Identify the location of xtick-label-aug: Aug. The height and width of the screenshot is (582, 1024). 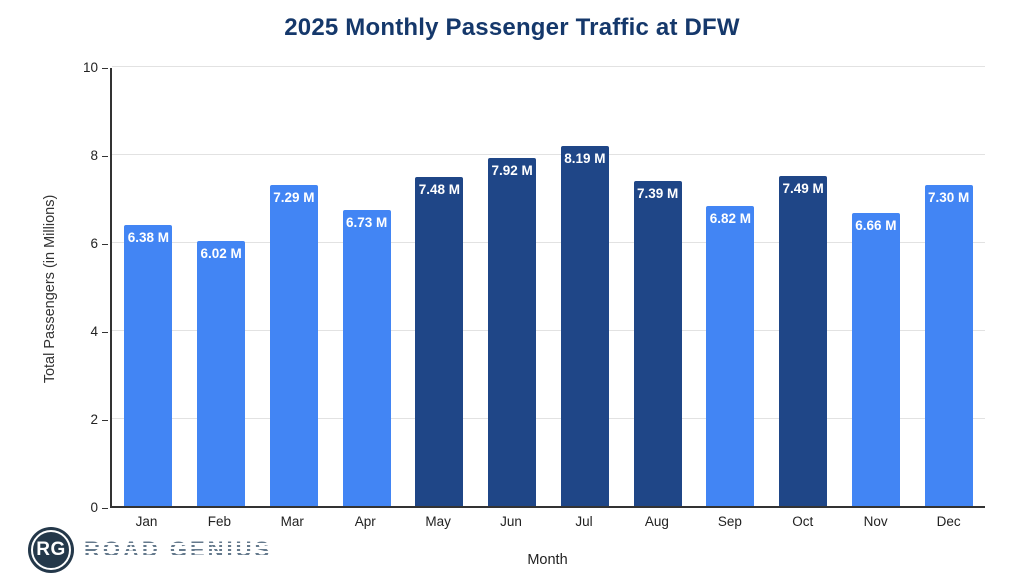
(656, 521).